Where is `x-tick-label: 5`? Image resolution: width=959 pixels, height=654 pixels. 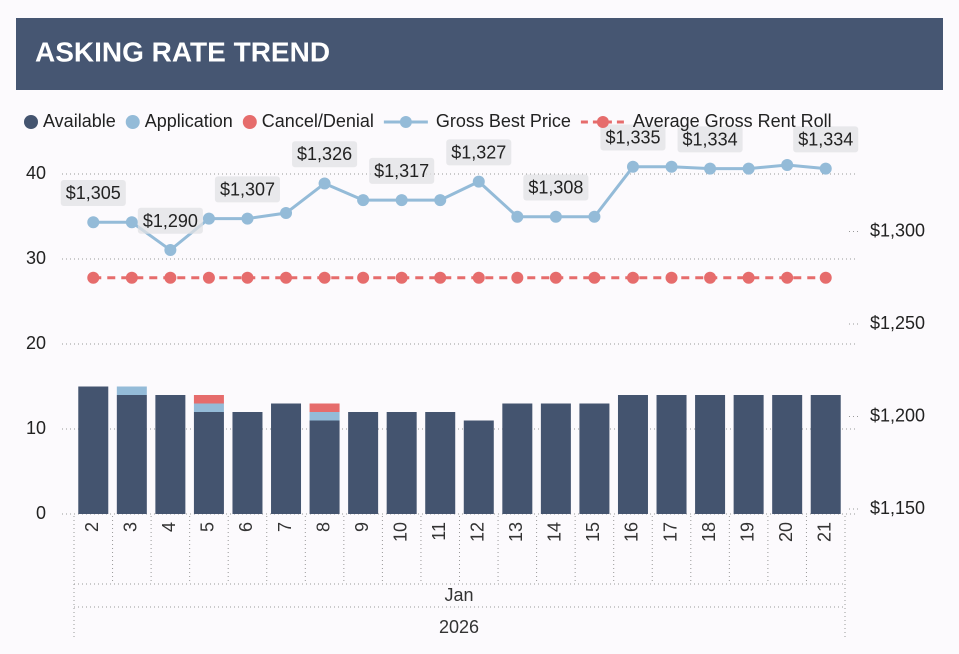 x-tick-label: 5 is located at coordinates (208, 527).